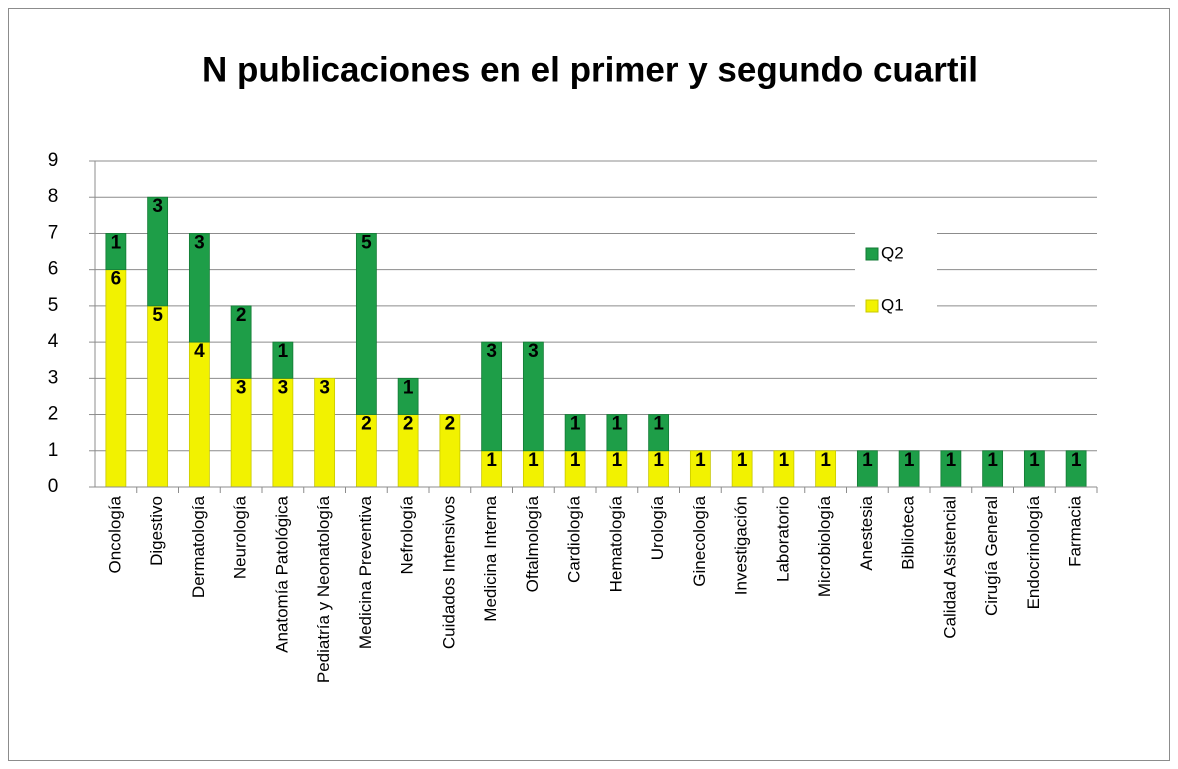 The width and height of the screenshot is (1178, 769). I want to click on x-tick-label: Farmacia, so click(1075, 530).